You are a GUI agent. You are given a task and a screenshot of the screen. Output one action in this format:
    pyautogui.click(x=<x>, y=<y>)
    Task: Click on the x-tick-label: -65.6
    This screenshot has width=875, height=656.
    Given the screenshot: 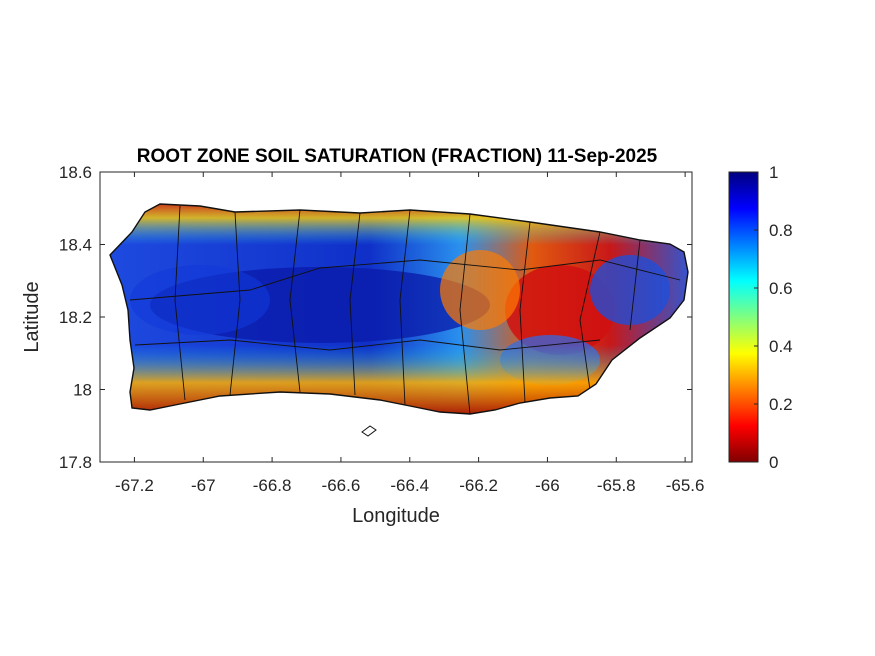 What is the action you would take?
    pyautogui.click(x=685, y=485)
    